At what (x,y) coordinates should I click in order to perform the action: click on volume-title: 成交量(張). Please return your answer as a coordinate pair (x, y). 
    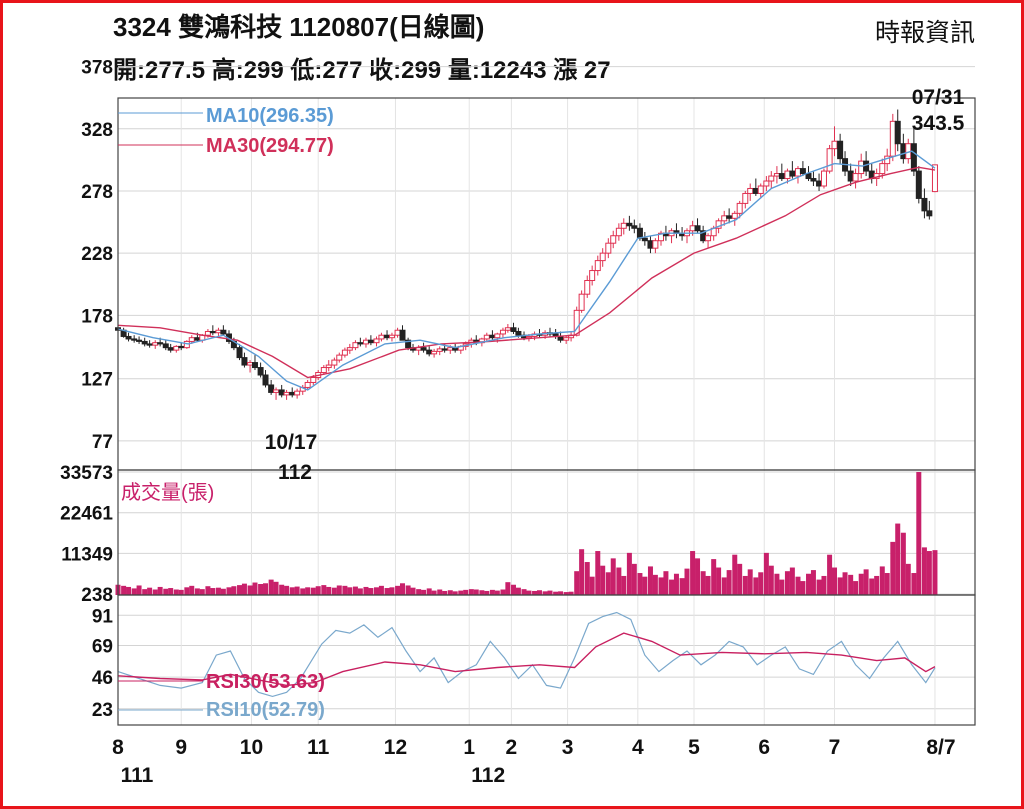
    Looking at the image, I should click on (167, 492).